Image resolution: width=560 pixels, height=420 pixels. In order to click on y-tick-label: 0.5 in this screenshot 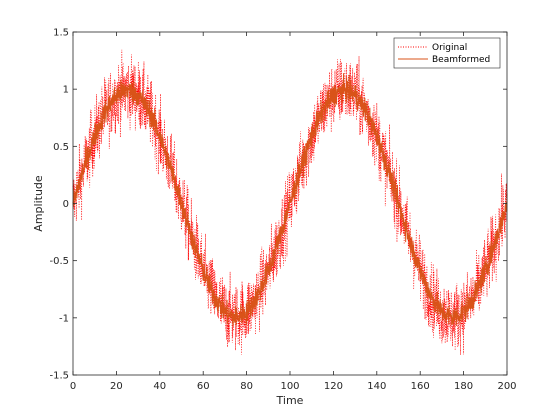, I will do `click(61, 147)`.